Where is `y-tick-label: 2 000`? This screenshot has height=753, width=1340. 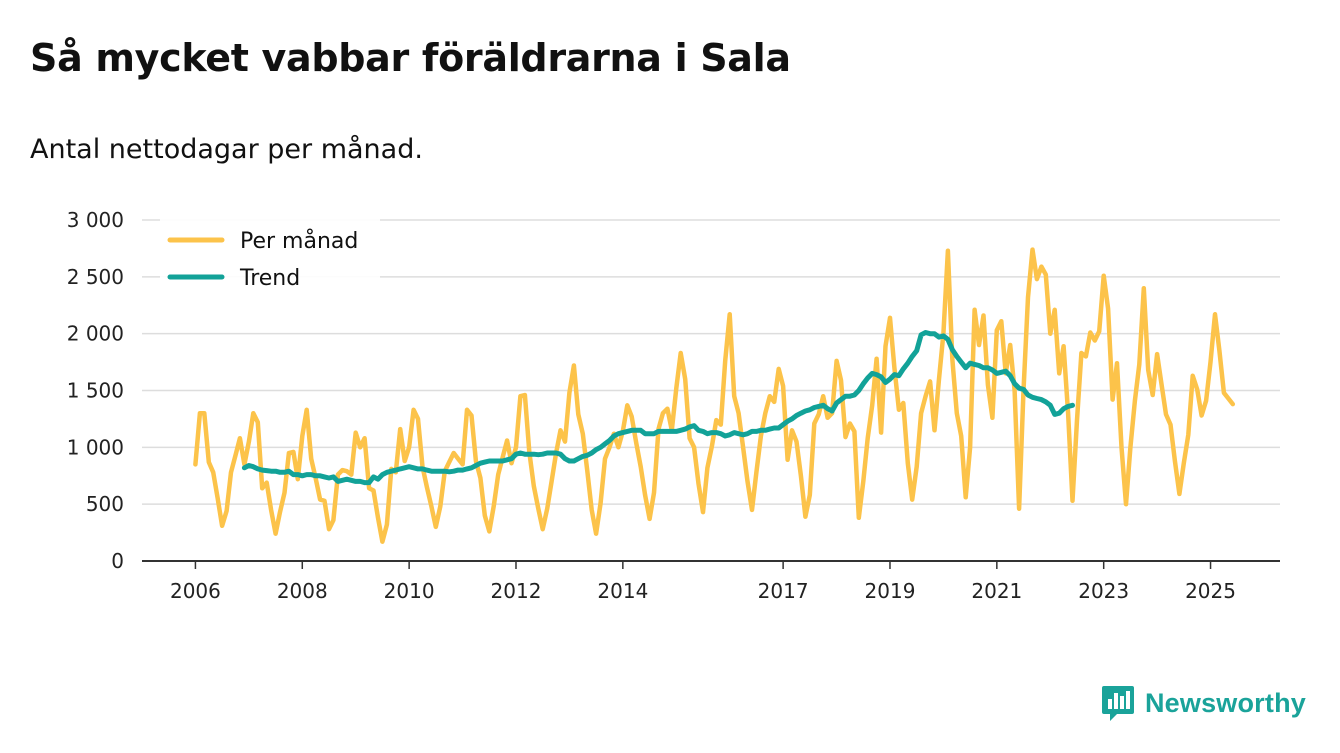
y-tick-label: 2 000 is located at coordinates (95, 334).